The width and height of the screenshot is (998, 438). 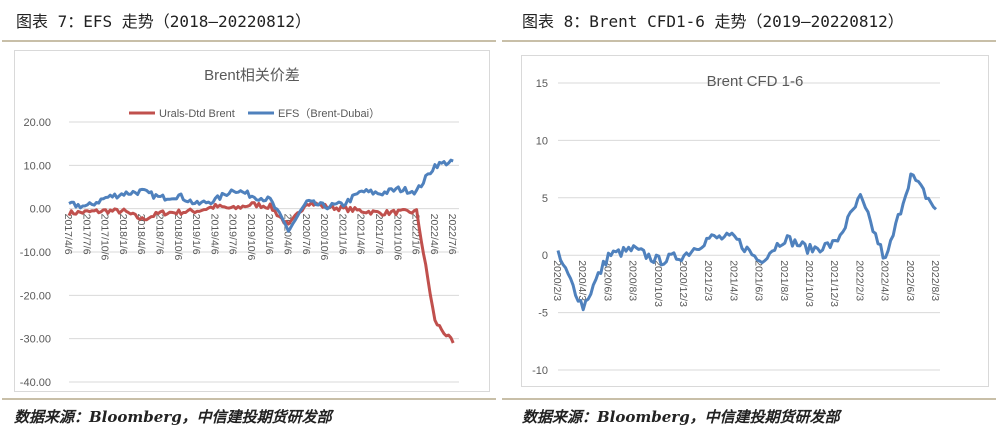 What do you see at coordinates (37, 166) in the screenshot?
I see `svg-text: 10.00` at bounding box center [37, 166].